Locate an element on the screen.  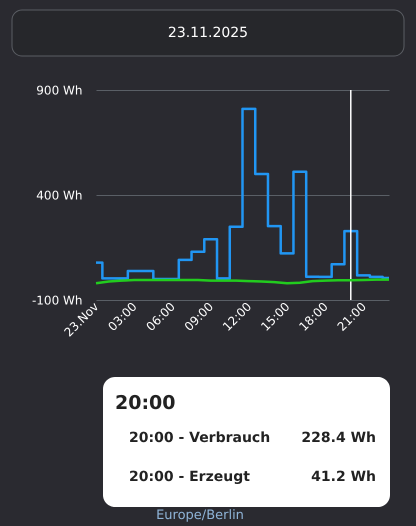
text: 20:00 - Verbrauch is located at coordinates (199, 438).